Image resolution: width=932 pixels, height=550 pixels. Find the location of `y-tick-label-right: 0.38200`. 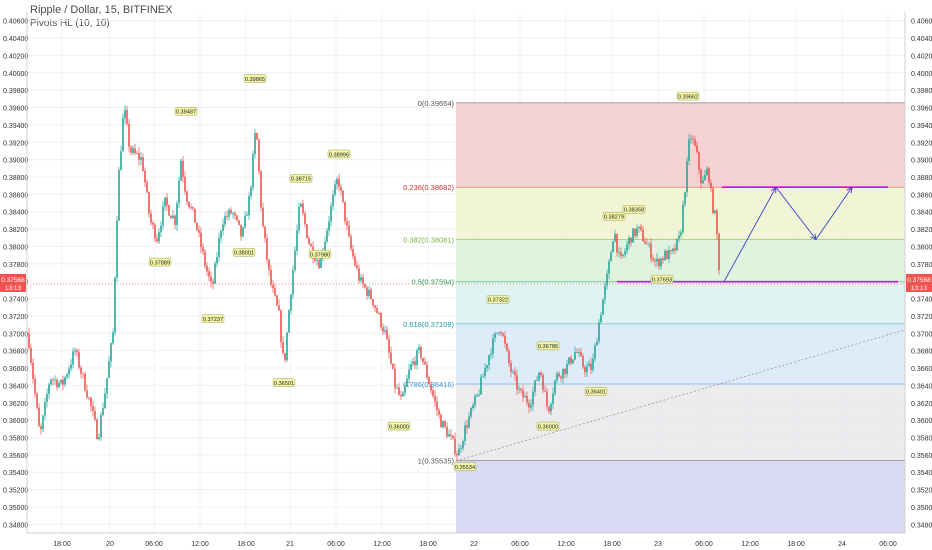

y-tick-label-right: 0.38200 is located at coordinates (921, 230).